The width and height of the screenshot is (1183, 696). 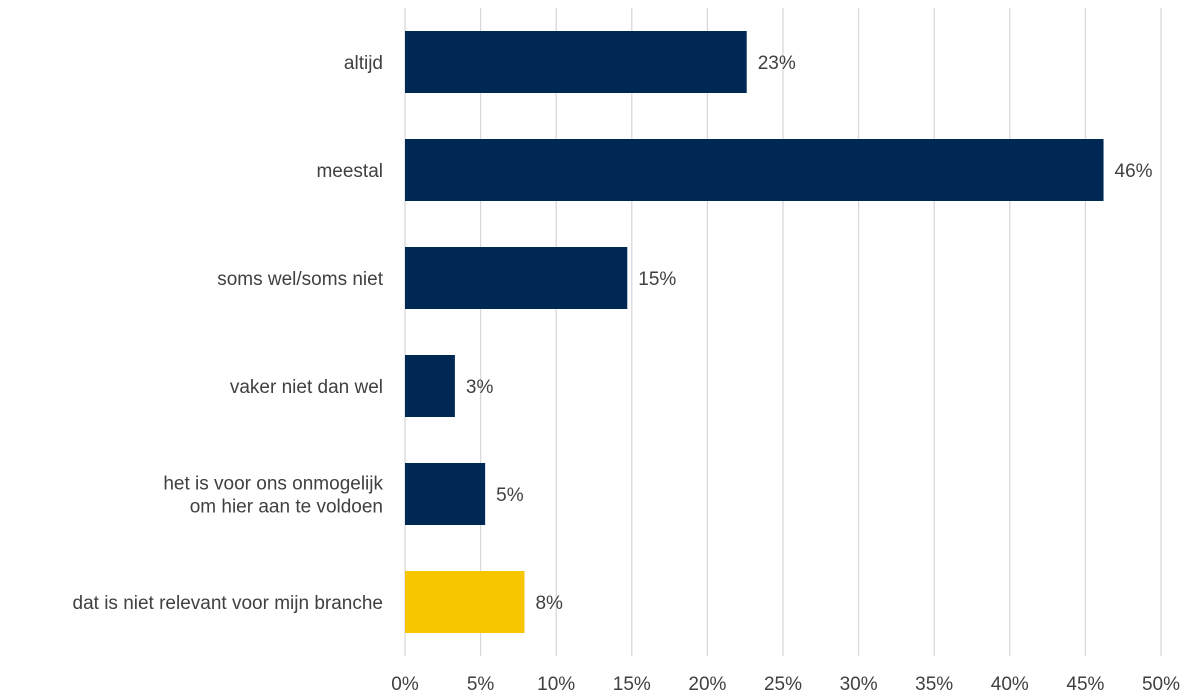 I want to click on x-tick-label: 0%, so click(x=405, y=684).